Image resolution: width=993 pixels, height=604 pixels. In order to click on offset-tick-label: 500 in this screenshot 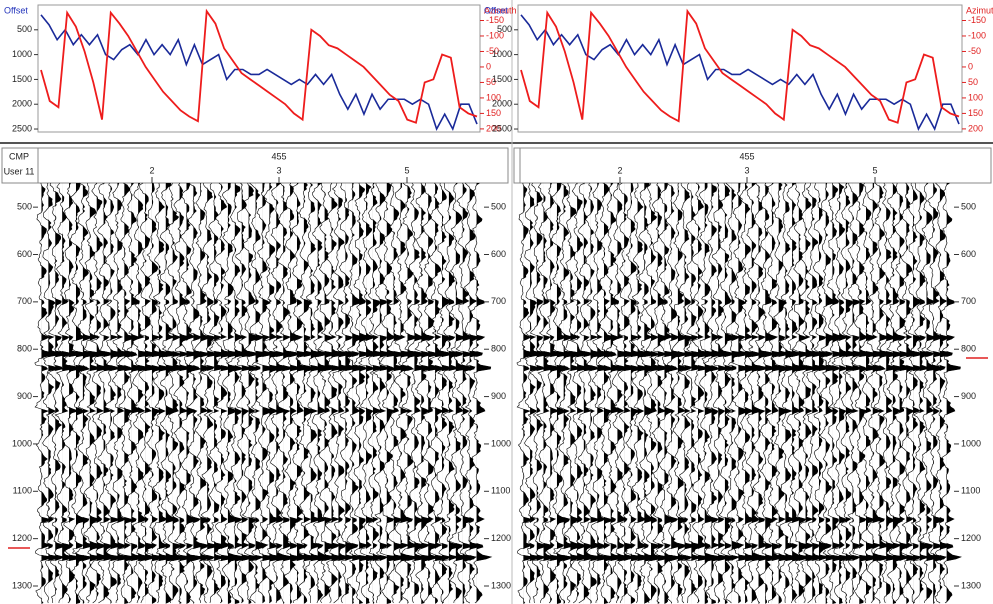, I will do `click(24, 29)`.